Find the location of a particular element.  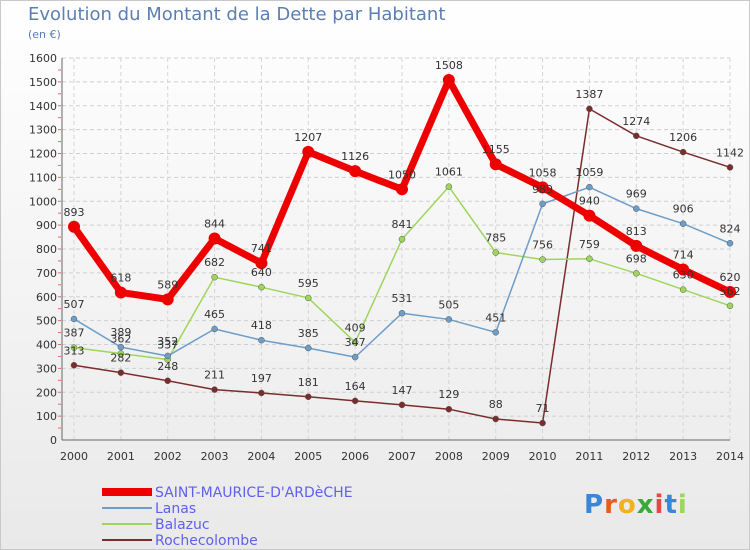

data-label: 248 is located at coordinates (167, 366).